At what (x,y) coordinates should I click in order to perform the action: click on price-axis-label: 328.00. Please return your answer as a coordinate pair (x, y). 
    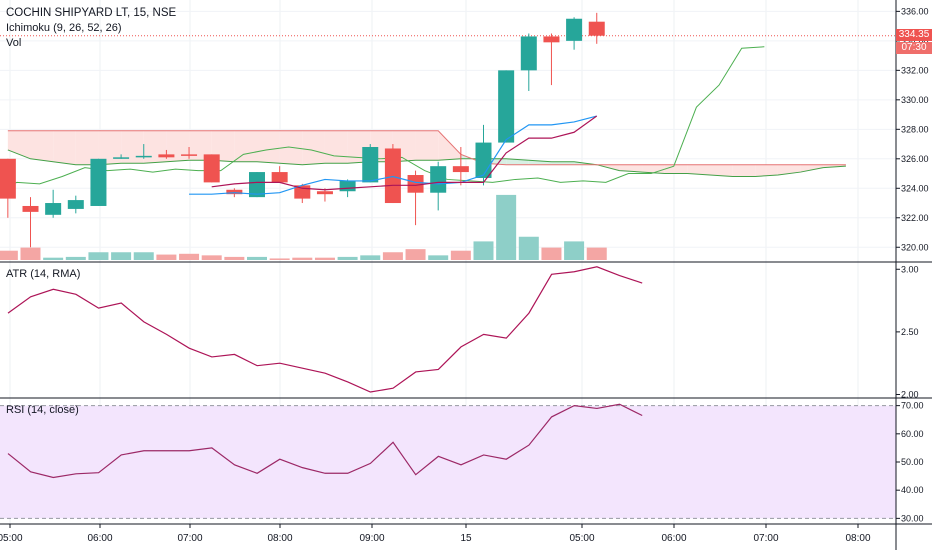
    Looking at the image, I should click on (915, 129).